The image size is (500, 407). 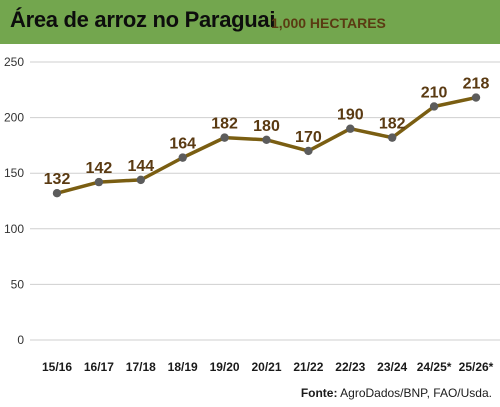 What do you see at coordinates (14, 173) in the screenshot?
I see `y-tick-label: 150` at bounding box center [14, 173].